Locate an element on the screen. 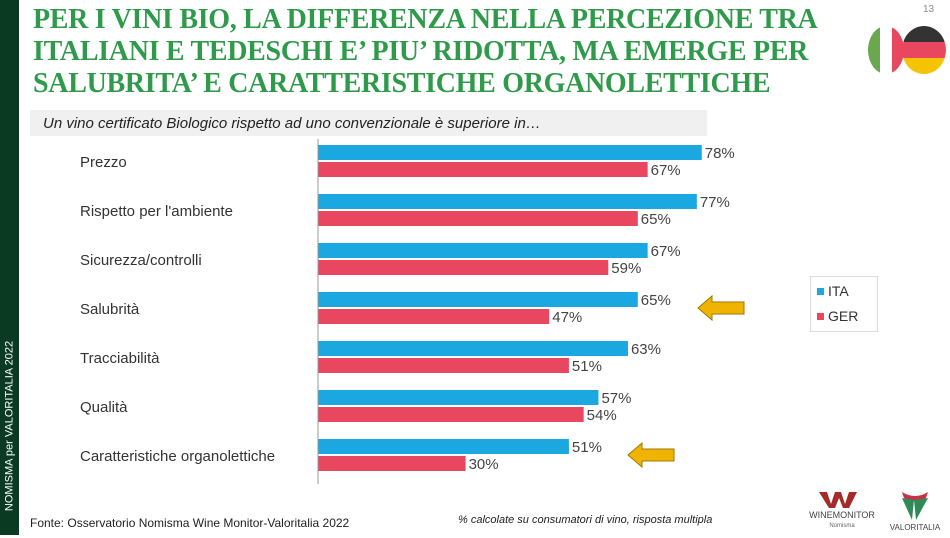 Image resolution: width=950 pixels, height=538 pixels. data-label-ita: 51% is located at coordinates (587, 447).